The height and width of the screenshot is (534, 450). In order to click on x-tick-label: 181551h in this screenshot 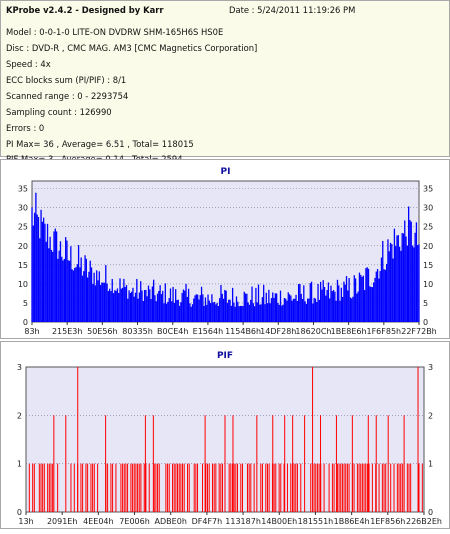, I will do `click(316, 521)`.